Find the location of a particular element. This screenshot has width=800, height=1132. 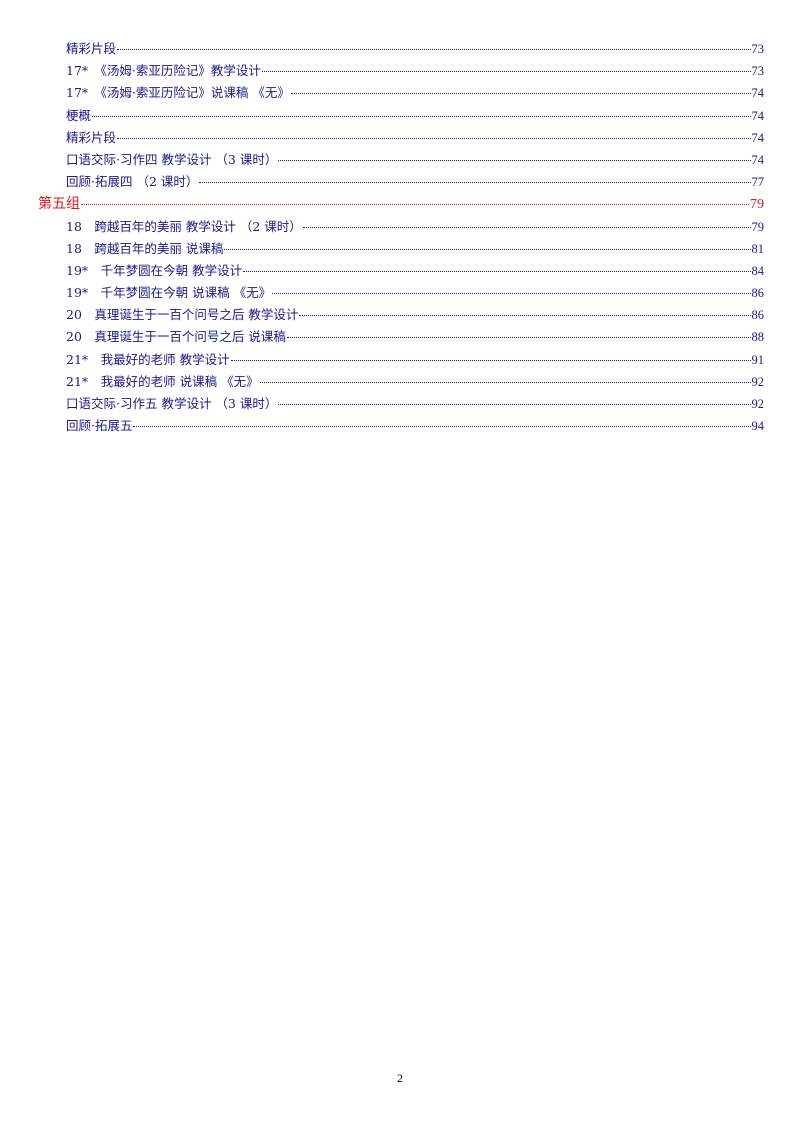

toc-entry: 20 真理诞生于一百个问号之后 说课稿 88 is located at coordinates (401, 337).